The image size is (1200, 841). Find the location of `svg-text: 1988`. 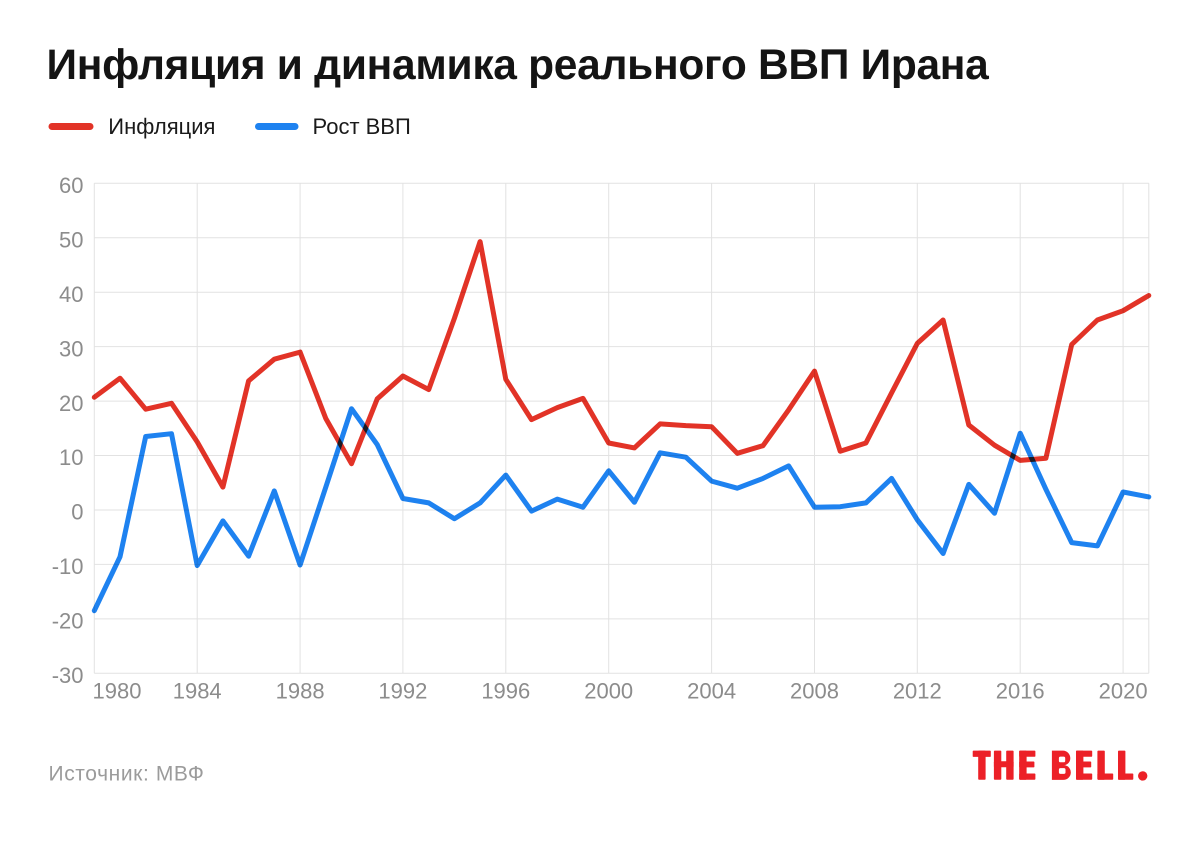

svg-text: 1988 is located at coordinates (300, 691).